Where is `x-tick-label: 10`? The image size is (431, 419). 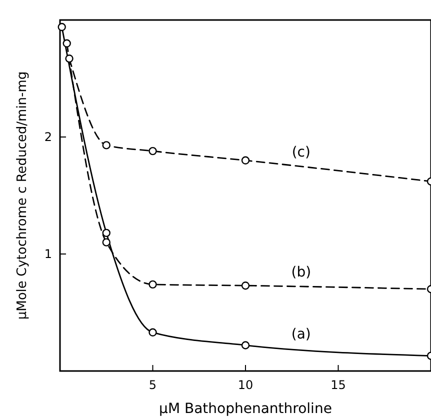
x-tick-label: 10 is located at coordinates (246, 385).